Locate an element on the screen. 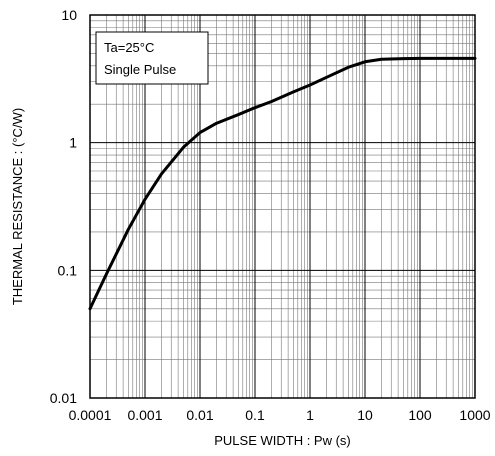  x-tick-label: 0.1 is located at coordinates (255, 415).